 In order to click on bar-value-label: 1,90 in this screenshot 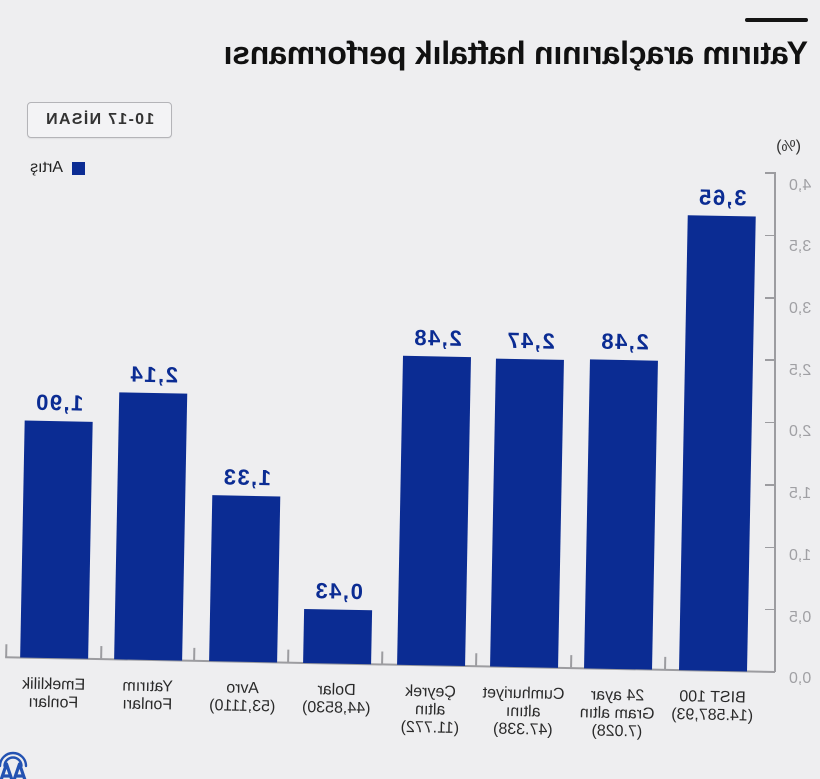, I will do `click(59, 402)`.